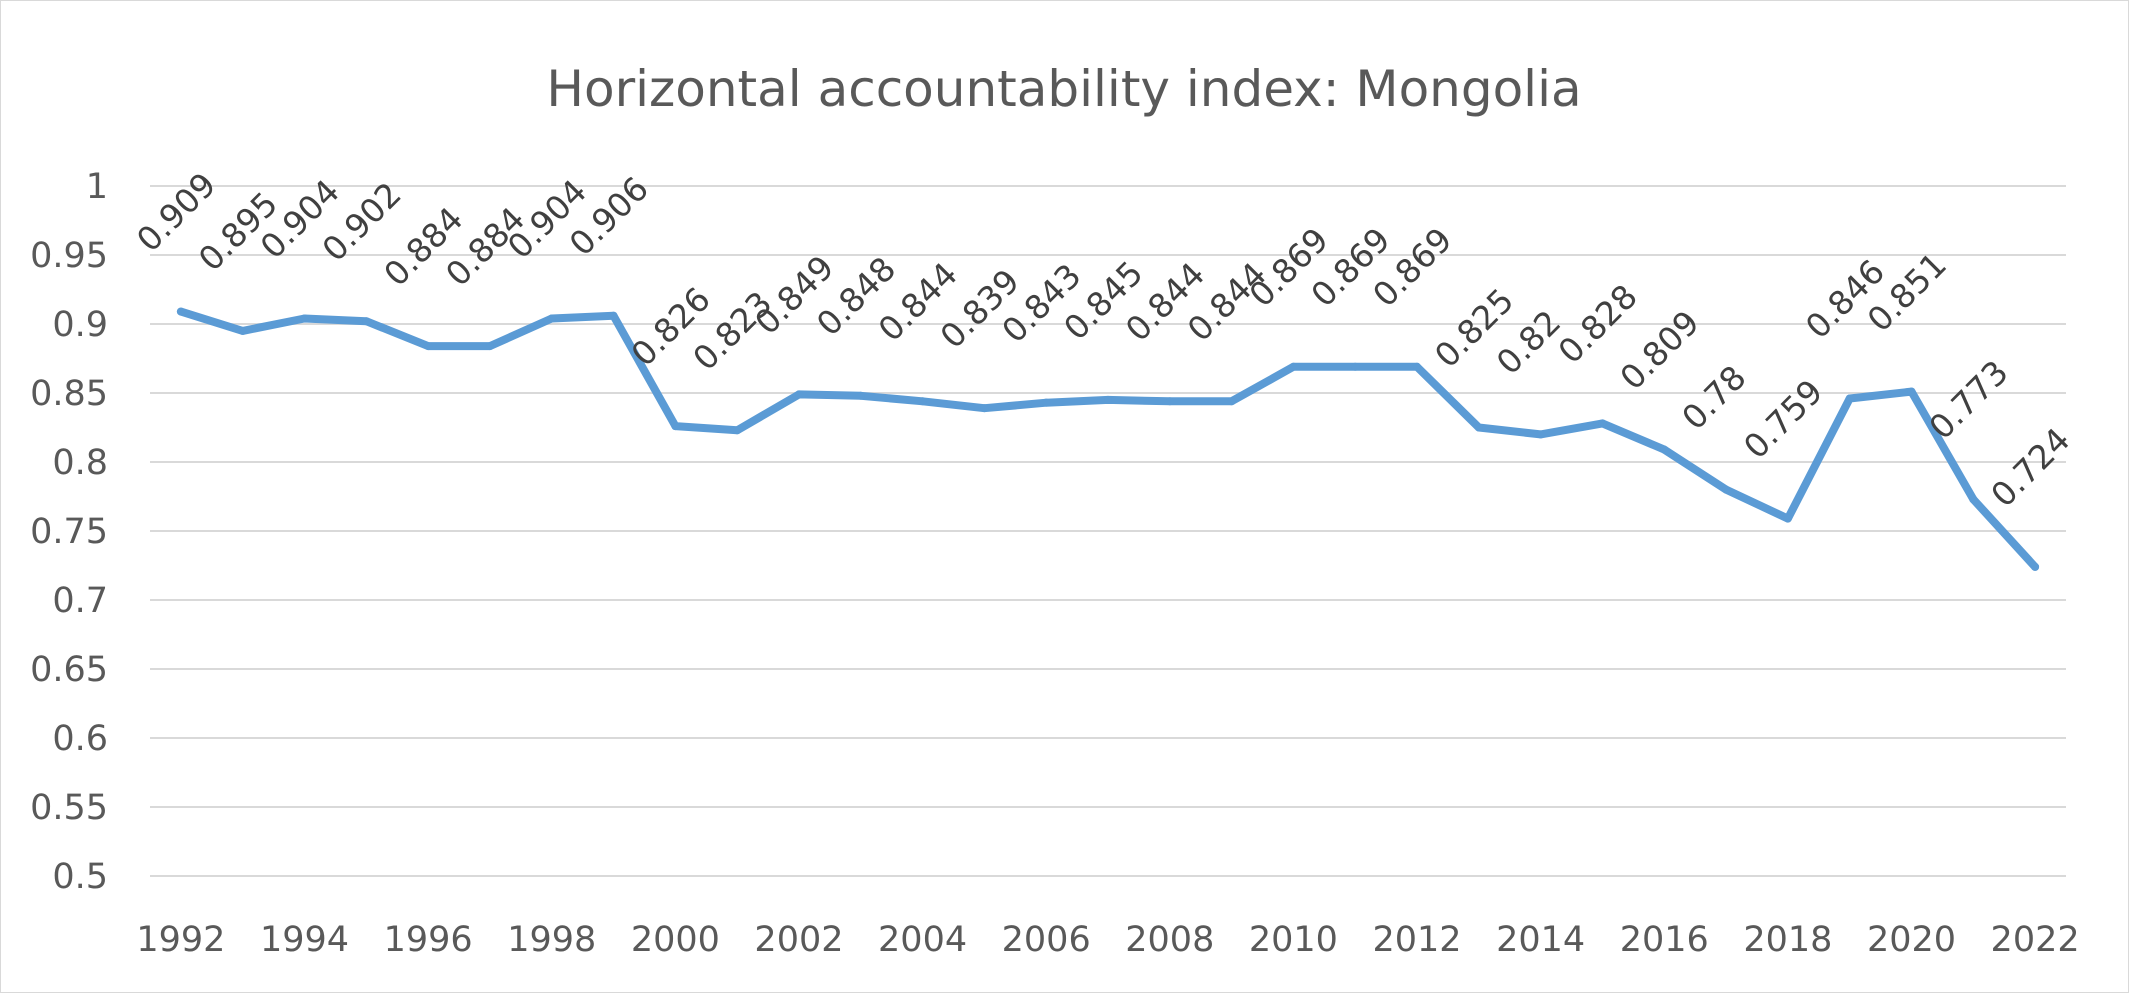 Image resolution: width=2129 pixels, height=993 pixels. Describe the element at coordinates (2035, 940) in the screenshot. I see `x-tick-label: 2022` at that location.